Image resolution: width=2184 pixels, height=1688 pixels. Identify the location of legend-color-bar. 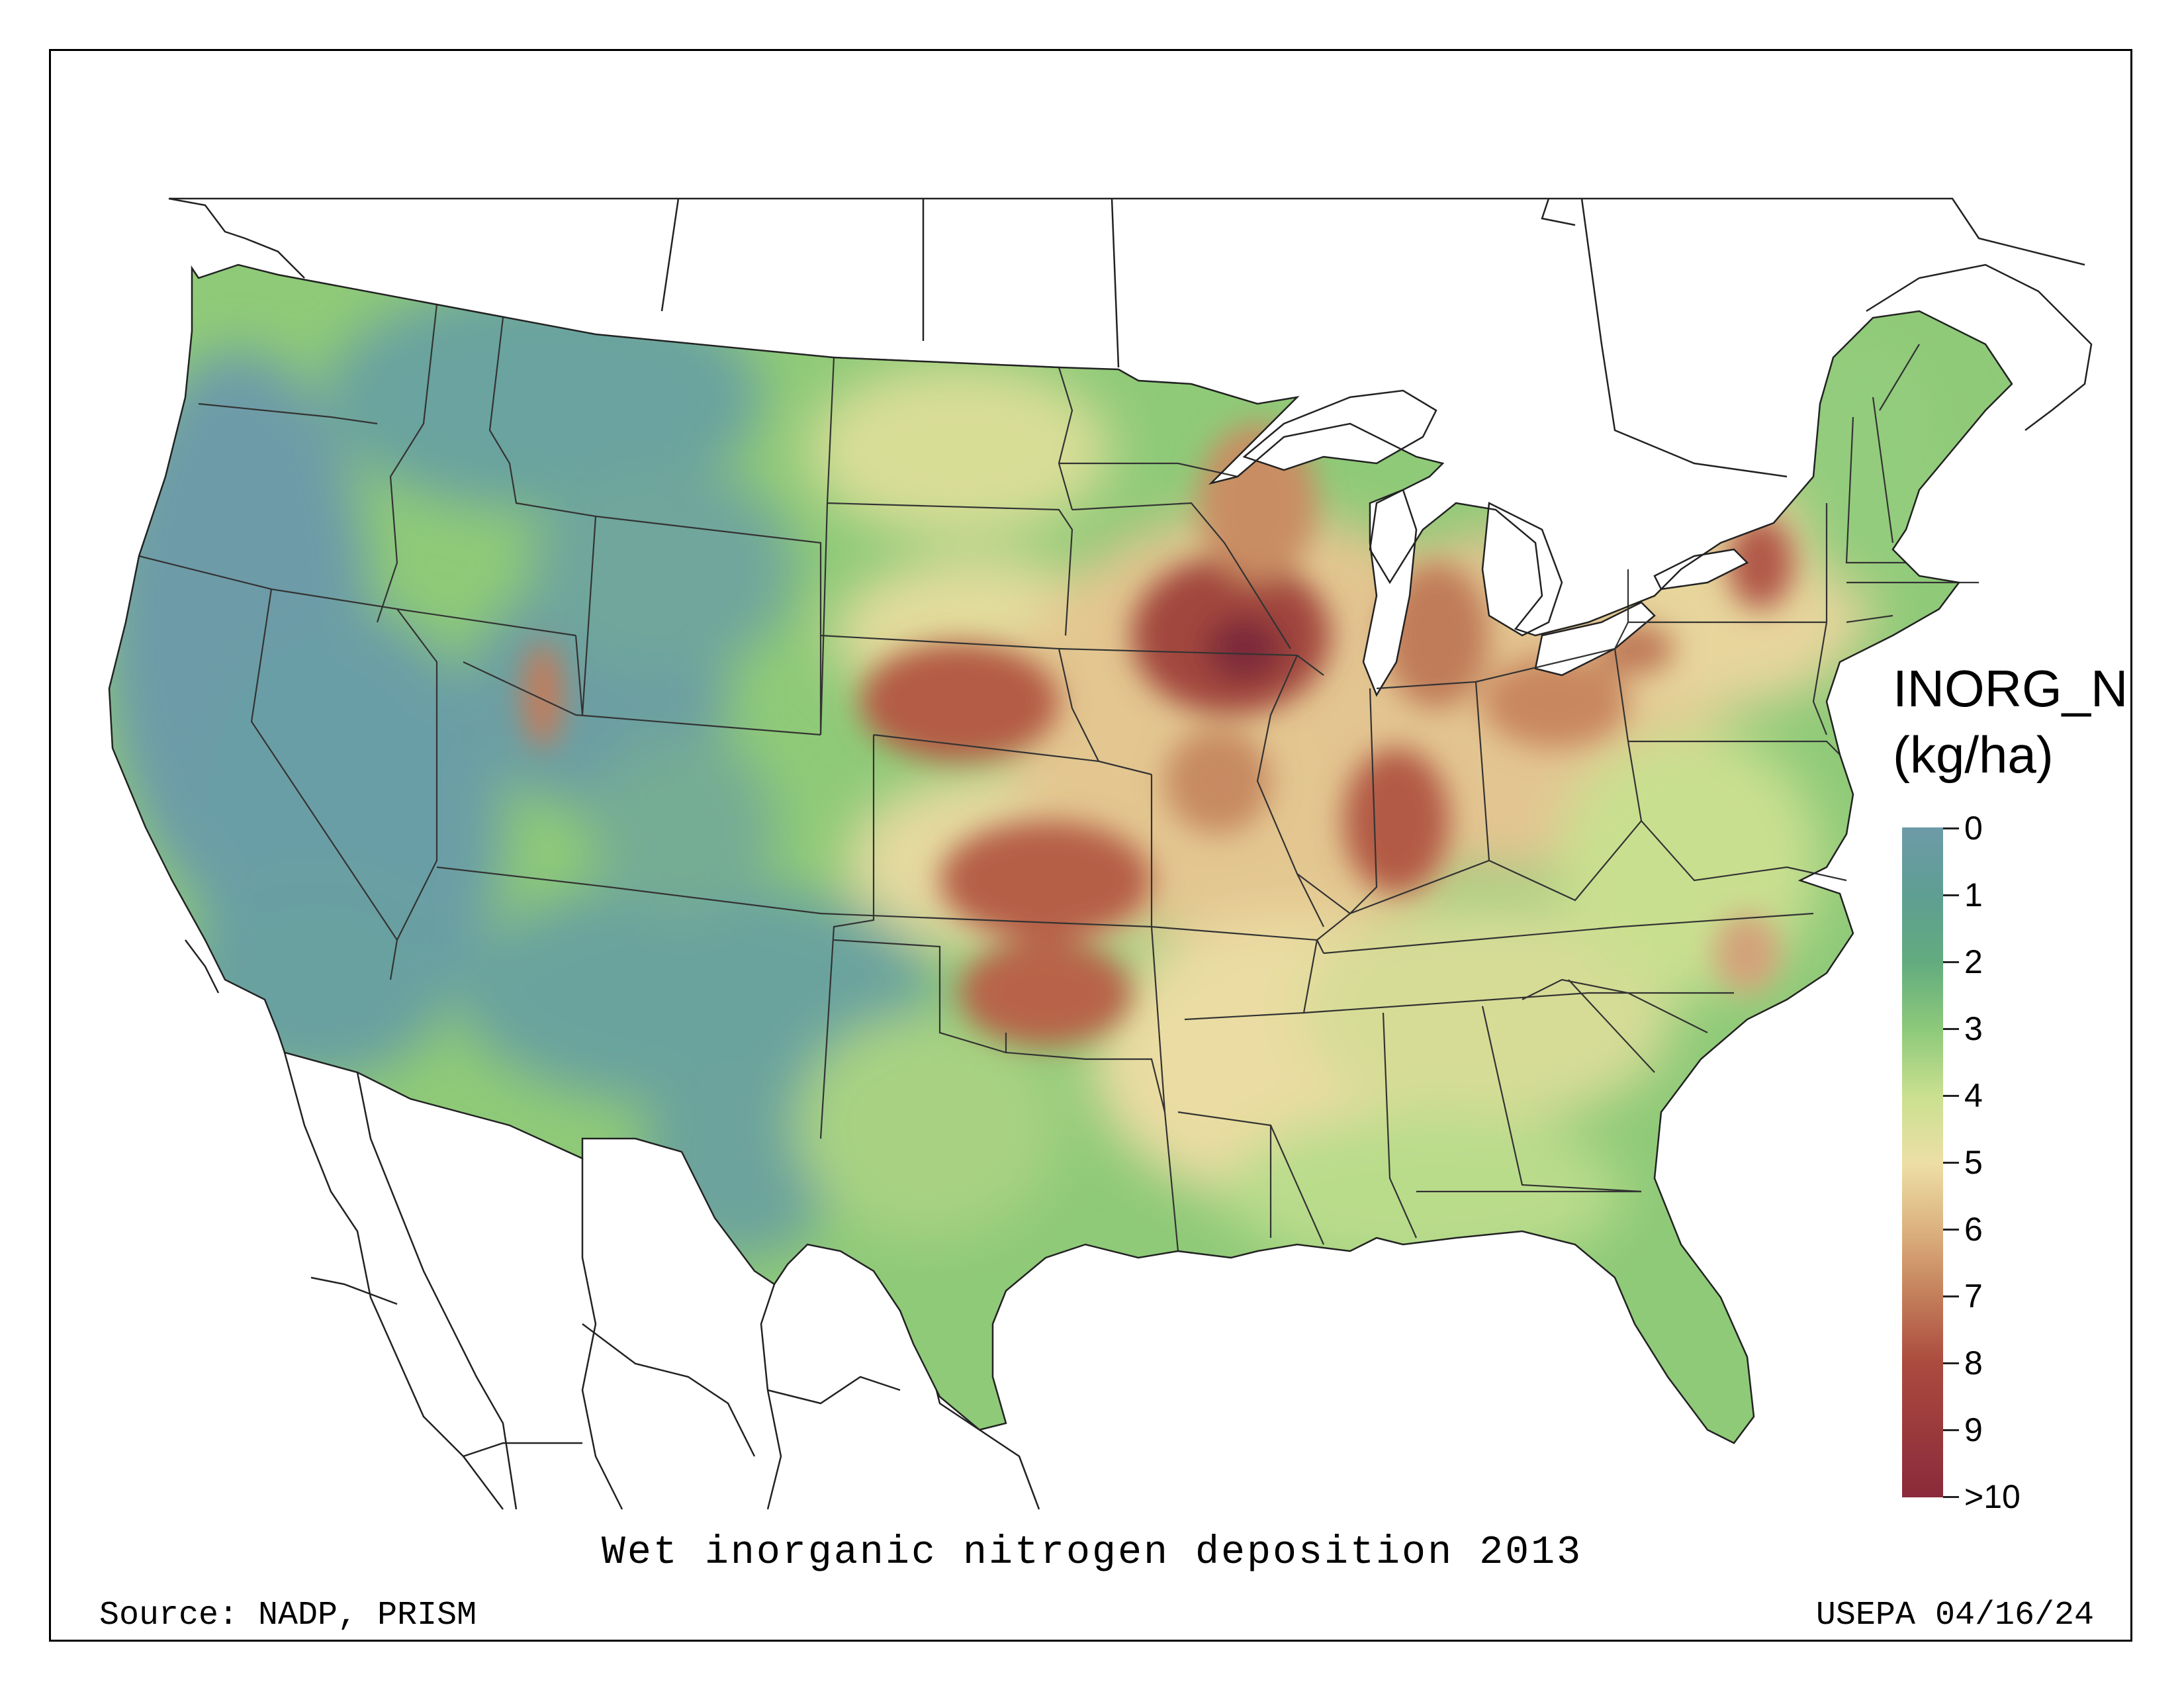
(1922, 1162).